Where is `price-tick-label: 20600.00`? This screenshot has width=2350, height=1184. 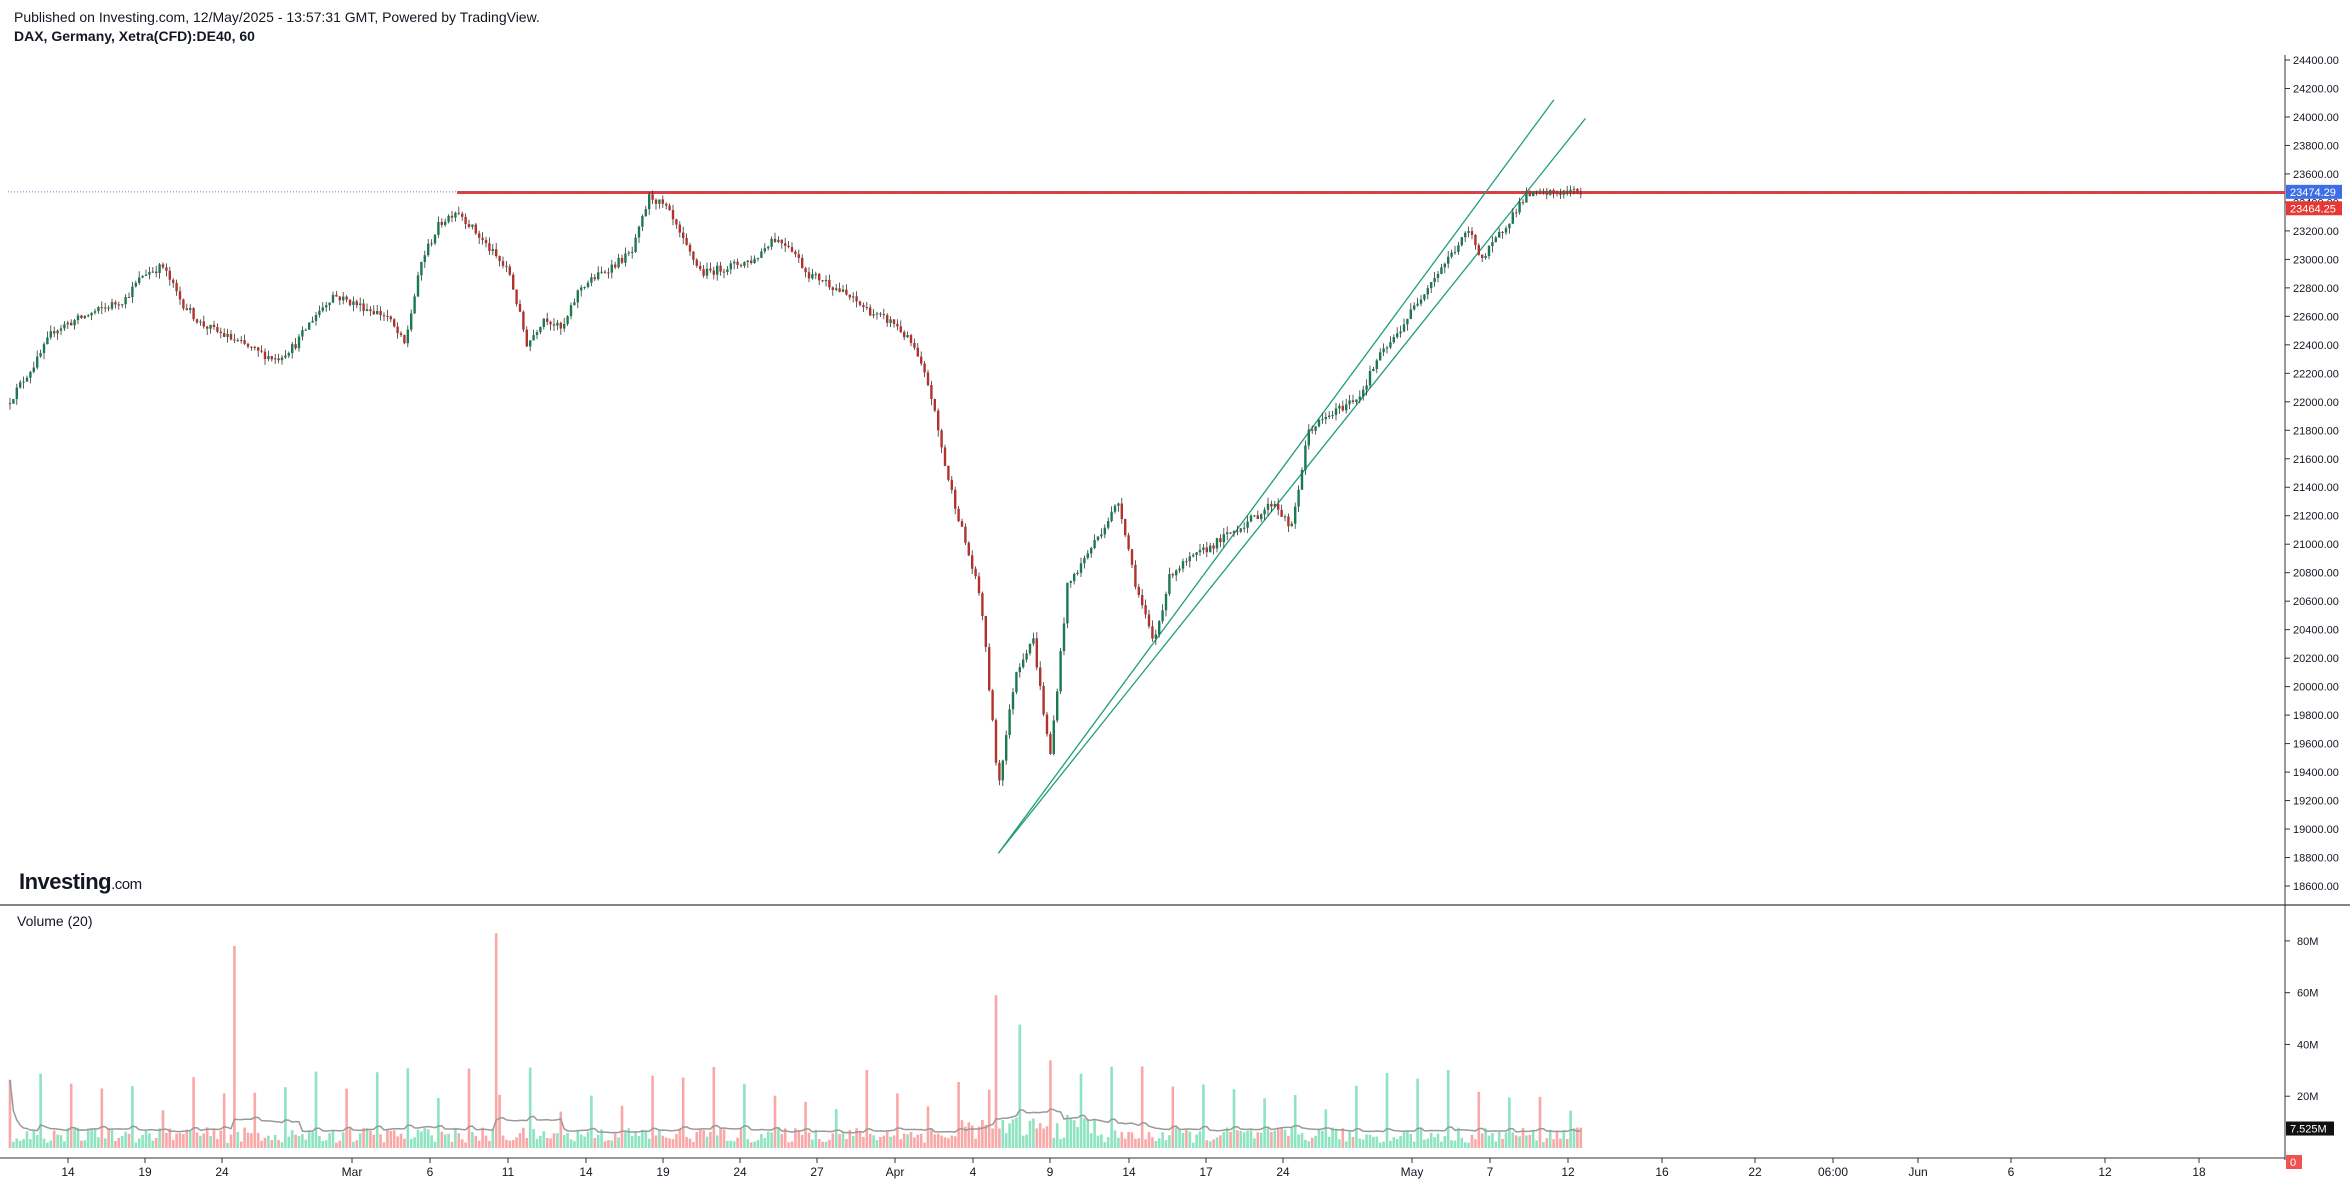 price-tick-label: 20600.00 is located at coordinates (2316, 602).